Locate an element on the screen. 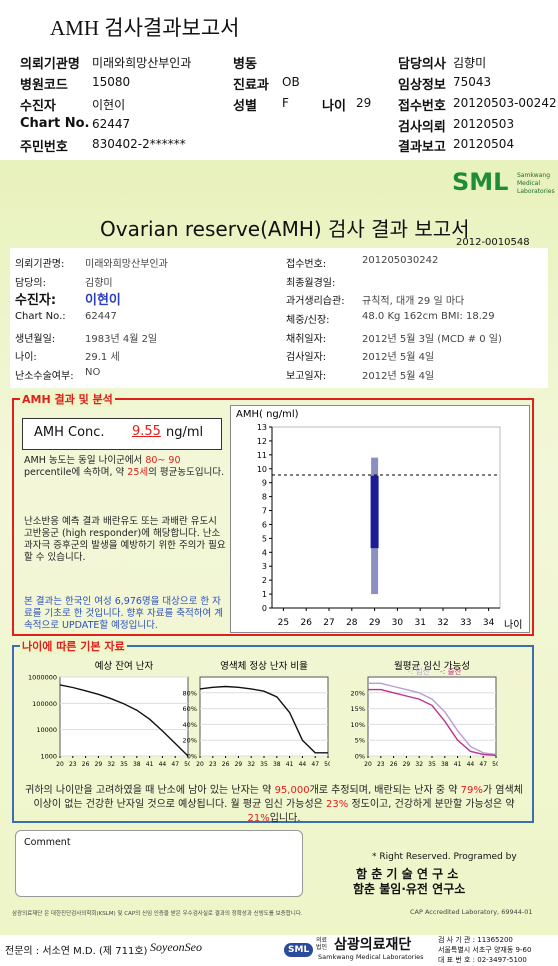 This screenshot has height=966, width=558. comment-box is located at coordinates (159, 863).